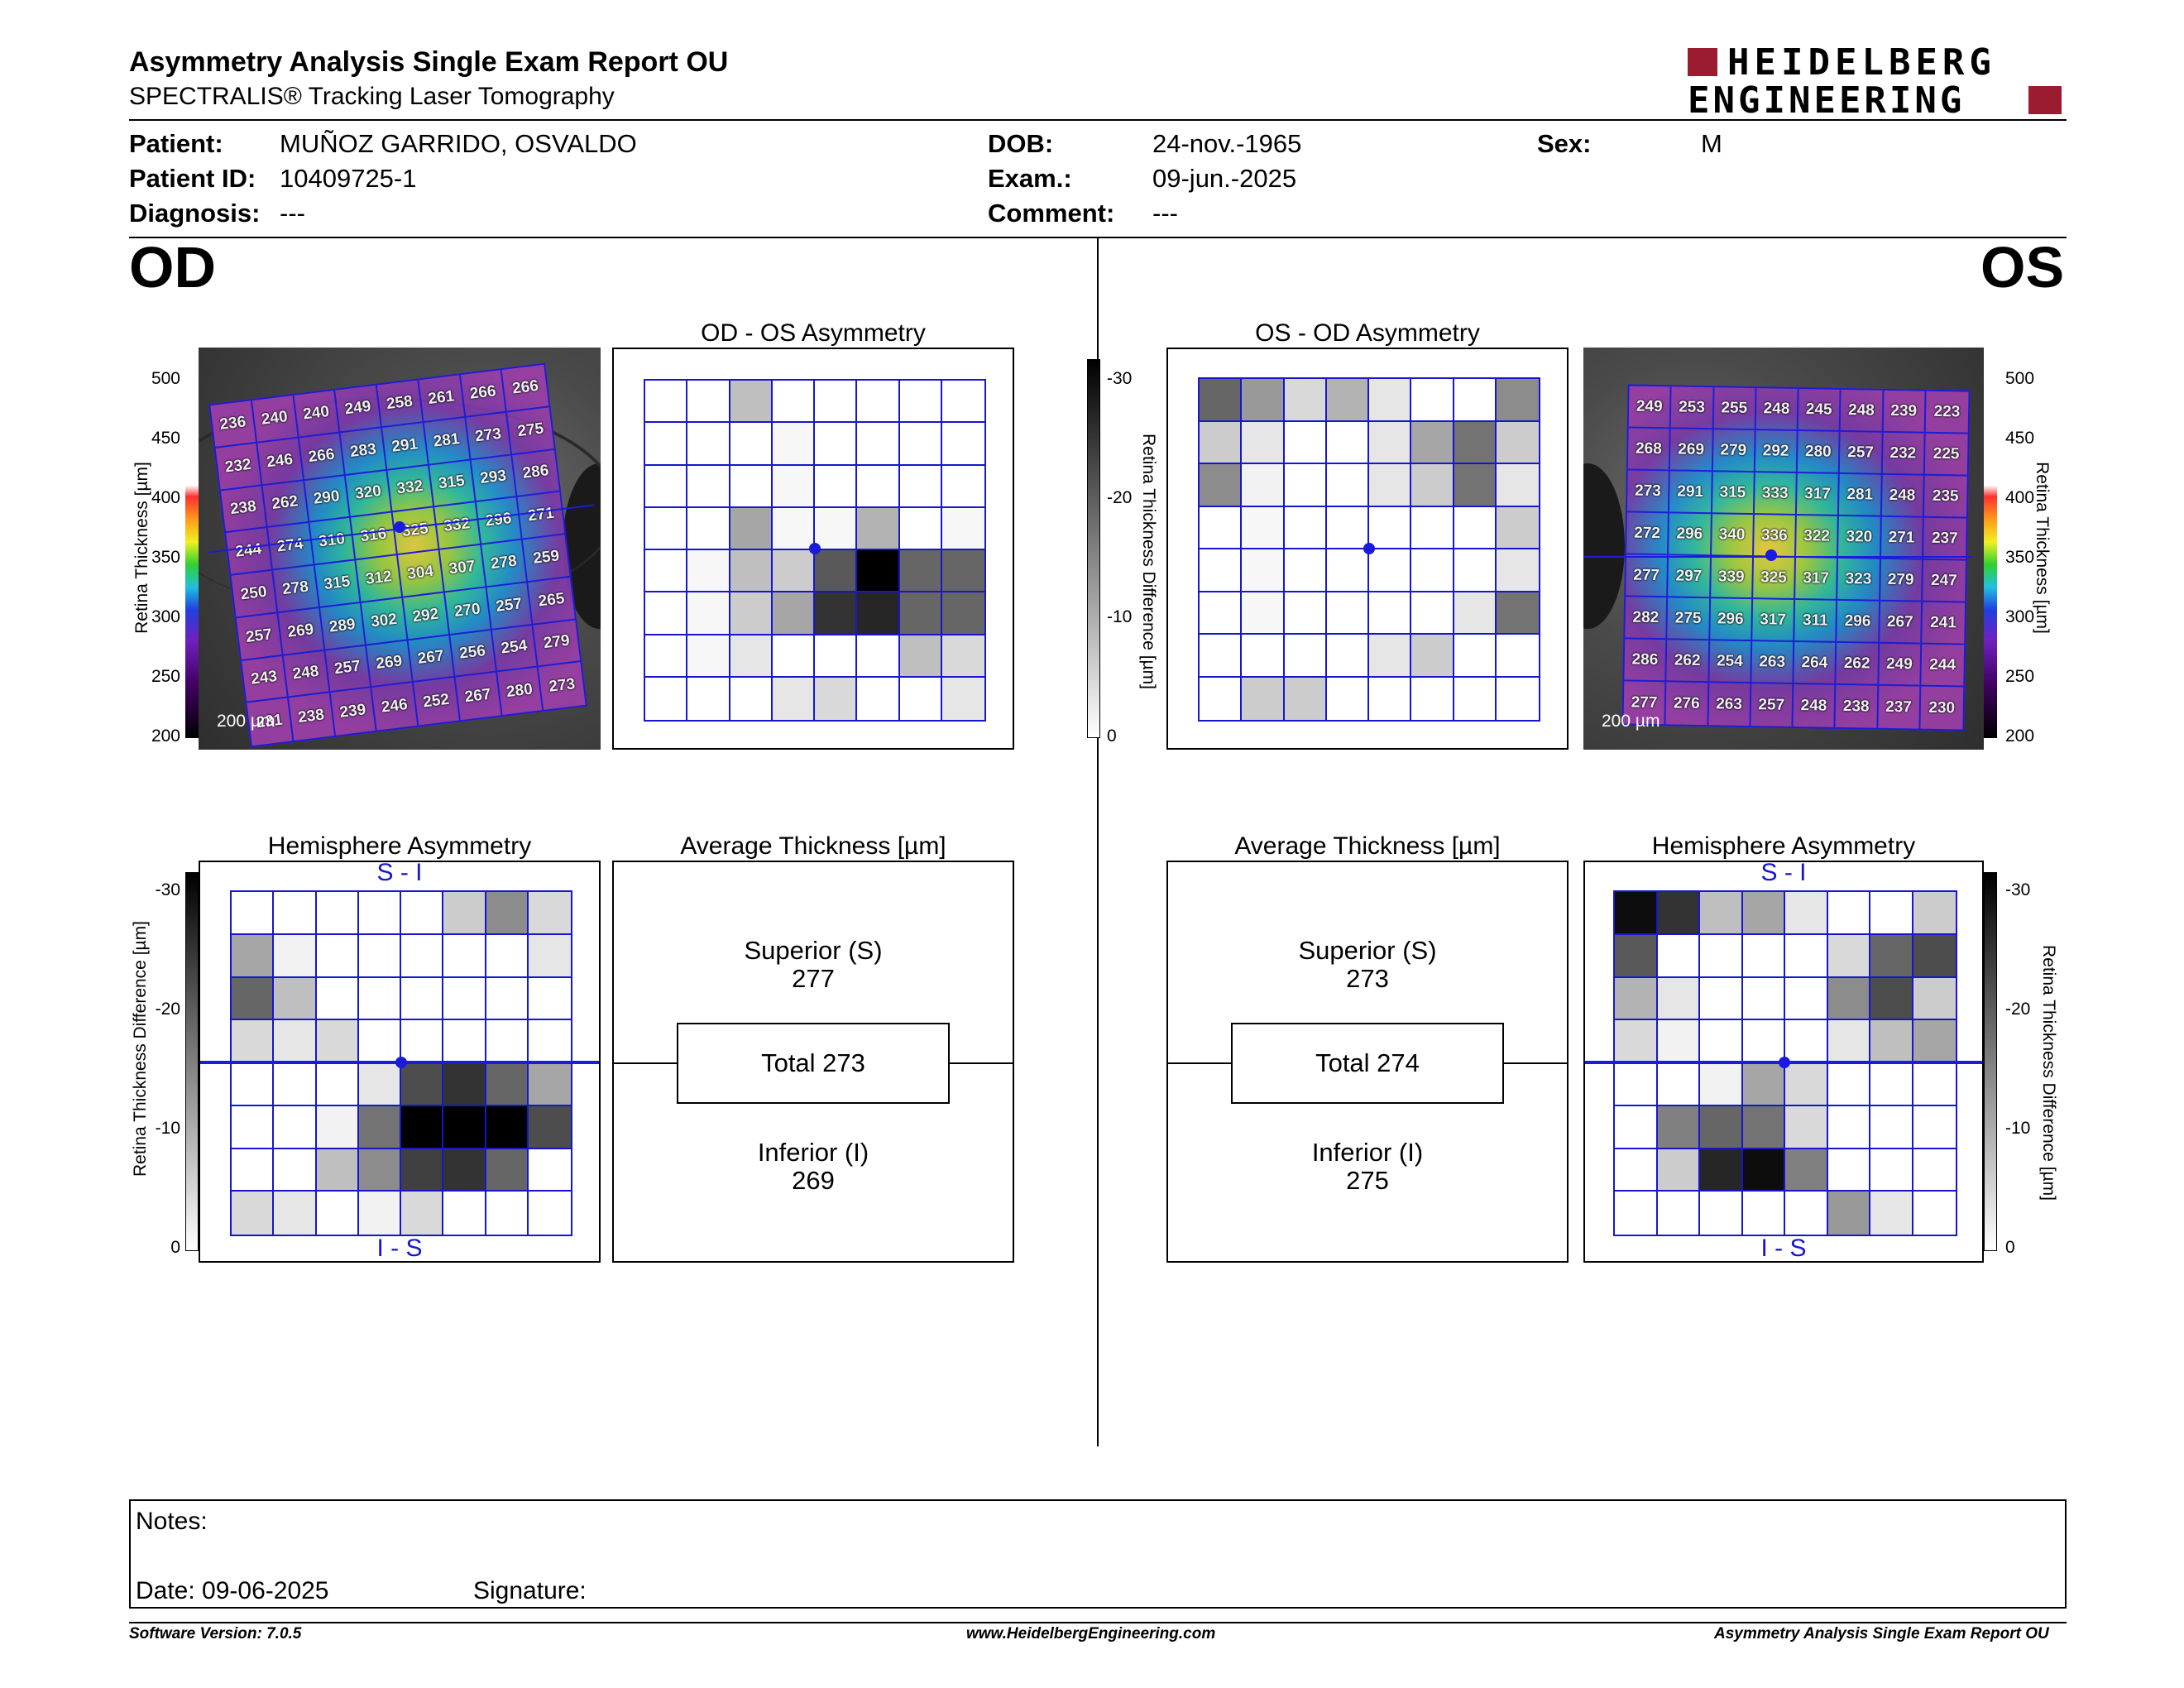 This screenshot has width=2184, height=1688. I want to click on os-hemi-title: Hemisphere Asymmetry, so click(1783, 846).